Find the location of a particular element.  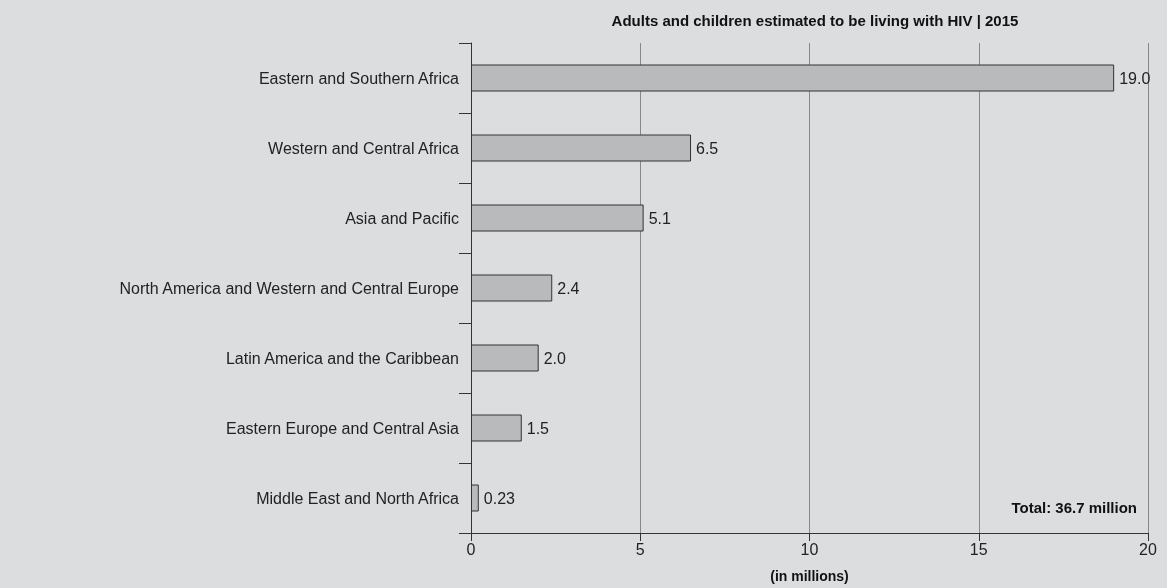

y-tick-label: Asia and Pacific is located at coordinates (402, 218).